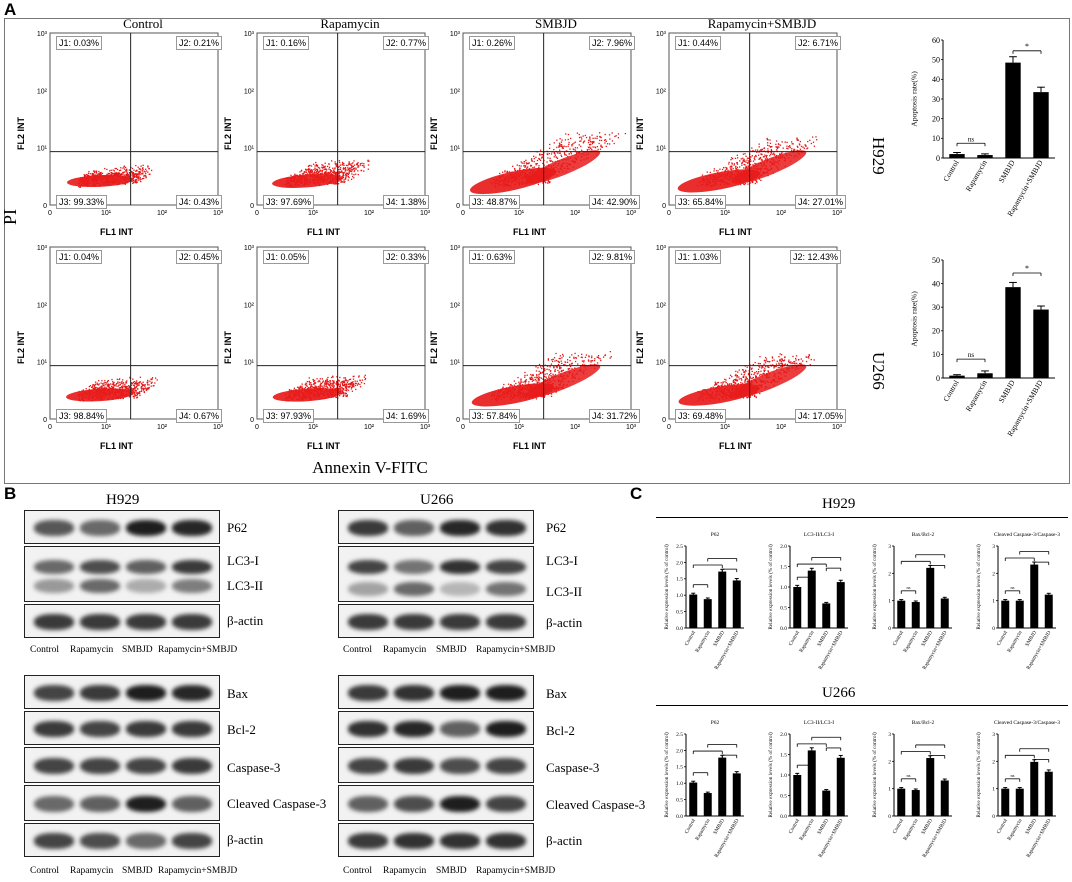 The width and height of the screenshot is (1072, 882). Describe the element at coordinates (243, 560) in the screenshot. I see `protein-label-lc3i: LC3-I` at that location.